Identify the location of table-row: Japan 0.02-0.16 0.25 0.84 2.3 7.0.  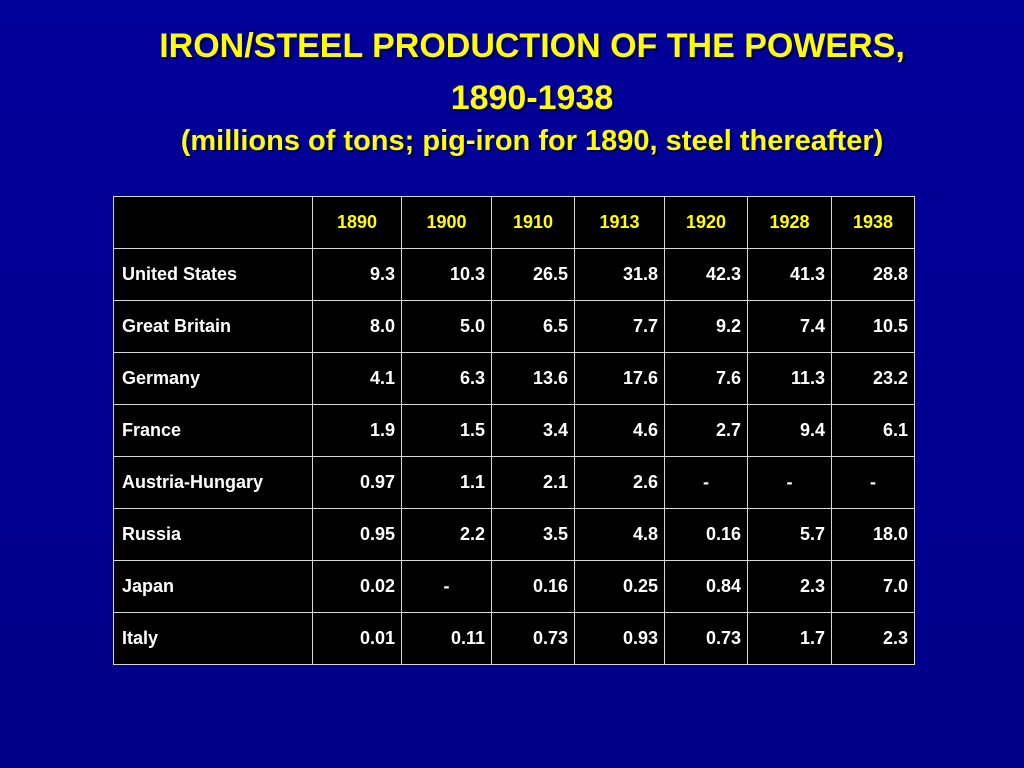
(514, 586).